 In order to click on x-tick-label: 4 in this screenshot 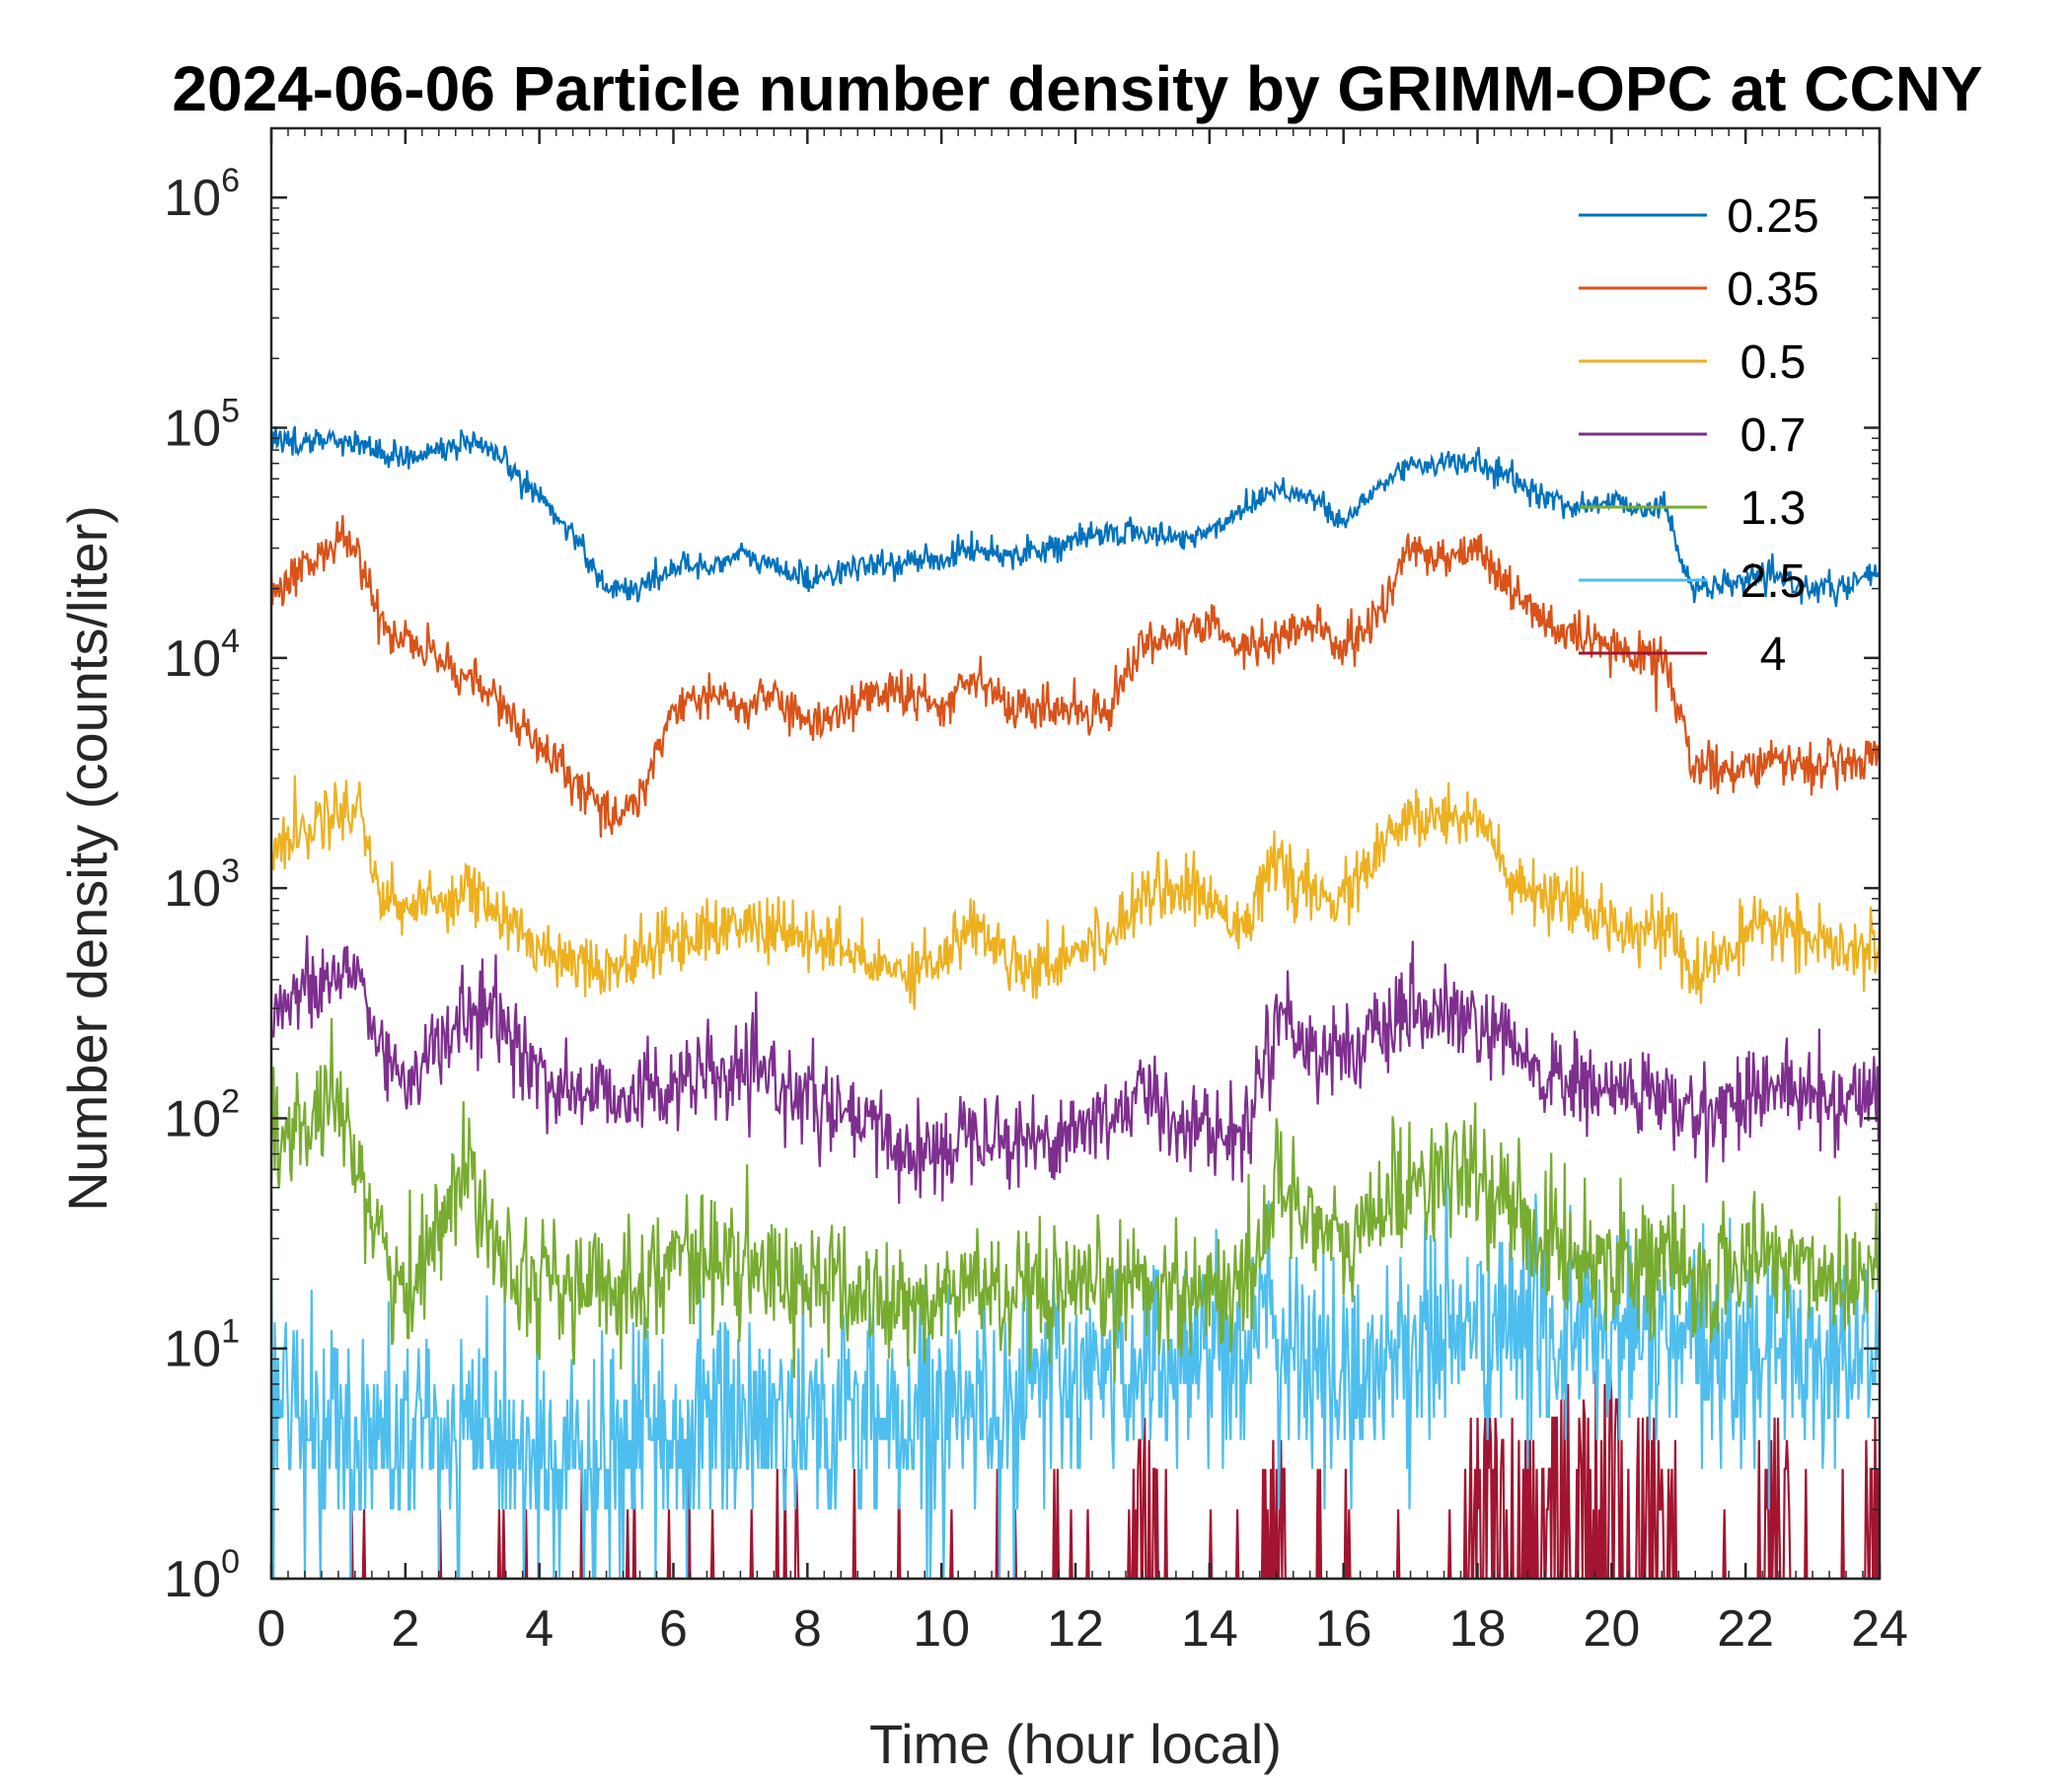, I will do `click(540, 1629)`.